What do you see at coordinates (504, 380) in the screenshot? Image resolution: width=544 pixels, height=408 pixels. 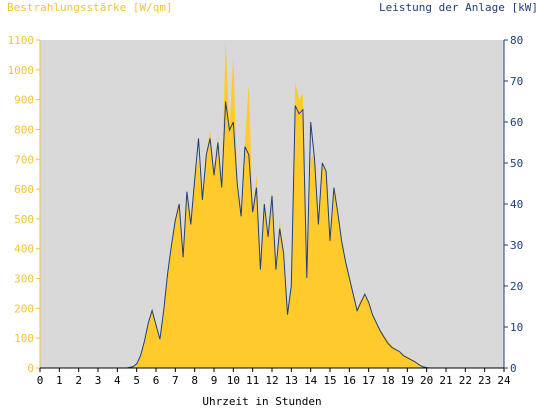 I see `x-tick-label: 24` at bounding box center [504, 380].